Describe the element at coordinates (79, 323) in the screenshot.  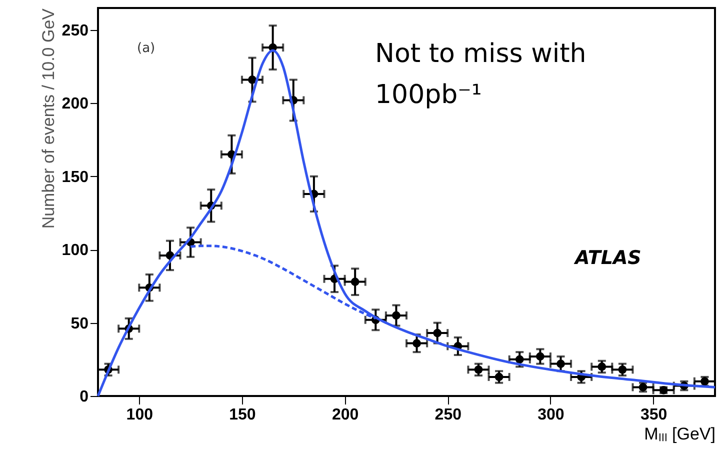
I see `y-tick-label: 50` at that location.